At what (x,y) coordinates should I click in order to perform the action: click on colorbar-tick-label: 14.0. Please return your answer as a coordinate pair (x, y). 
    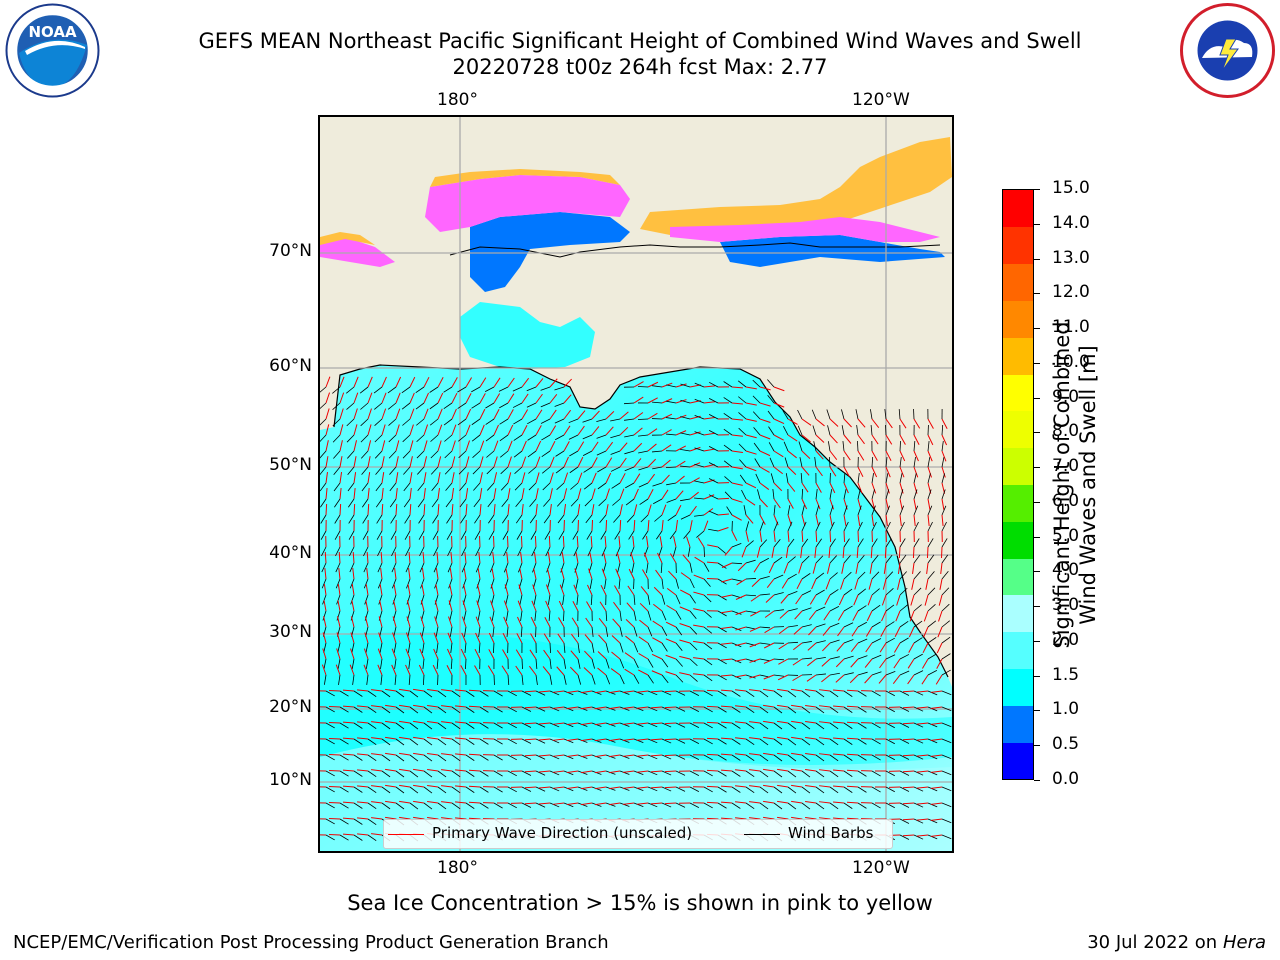
    Looking at the image, I should click on (1071, 222).